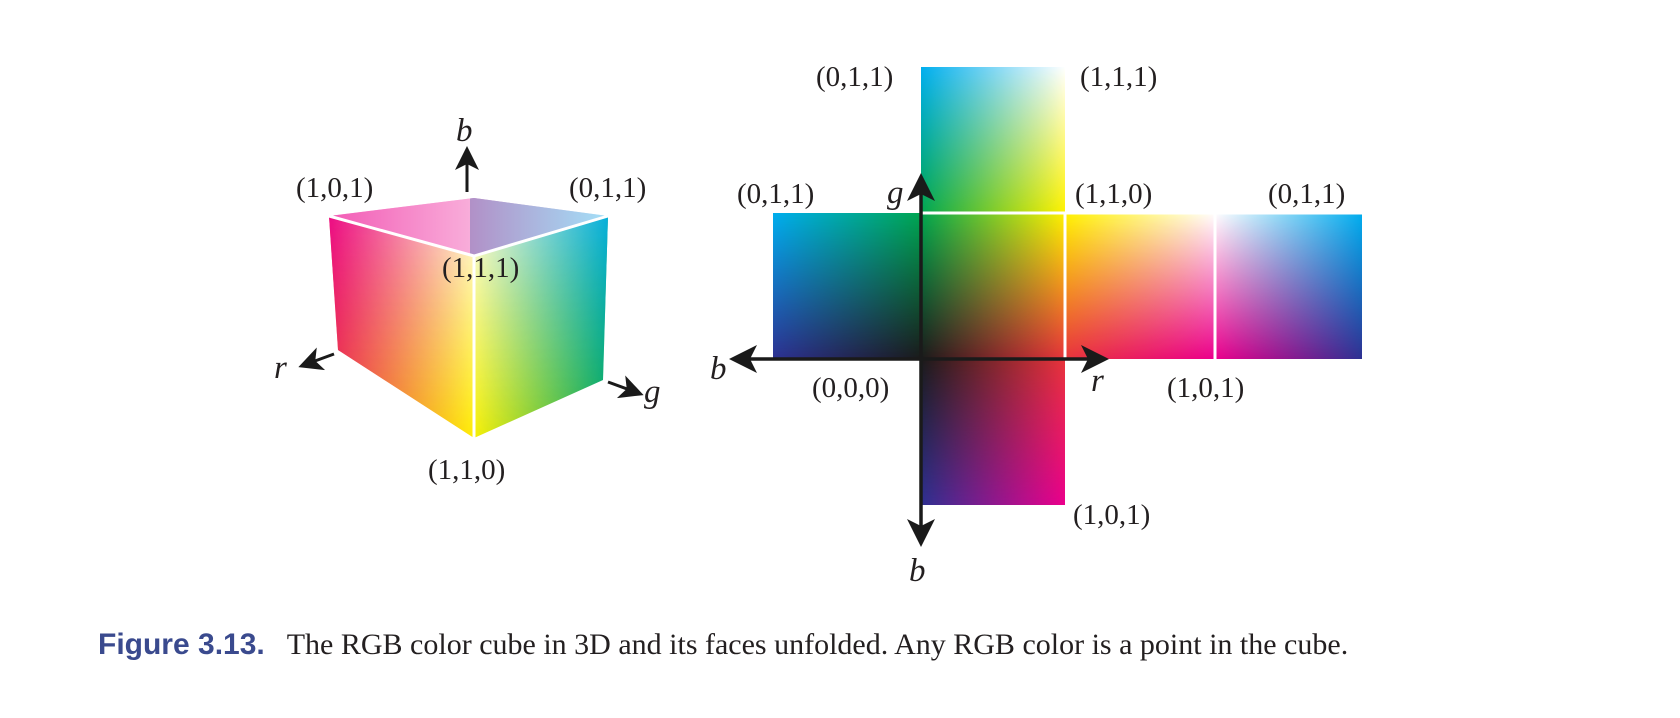 The height and width of the screenshot is (718, 1680). What do you see at coordinates (625, 387) in the screenshot?
I see `cube-axis-g-arrow` at bounding box center [625, 387].